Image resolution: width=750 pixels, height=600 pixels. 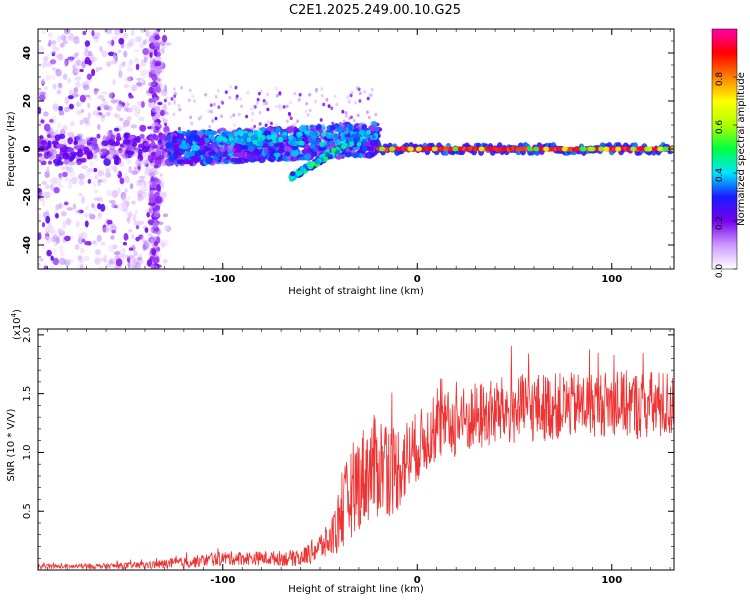 I want to click on colorbar-tick-label: 0.8, so click(x=720, y=79).